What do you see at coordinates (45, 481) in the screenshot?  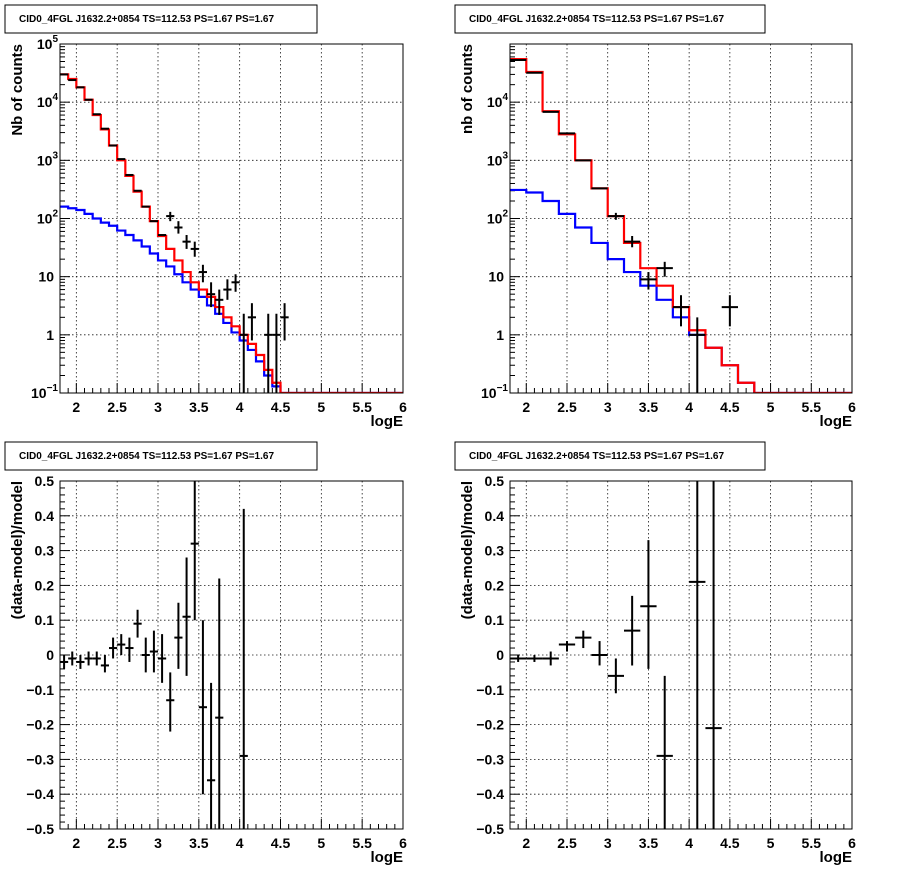 I see `y-tick-label: 0.5` at bounding box center [45, 481].